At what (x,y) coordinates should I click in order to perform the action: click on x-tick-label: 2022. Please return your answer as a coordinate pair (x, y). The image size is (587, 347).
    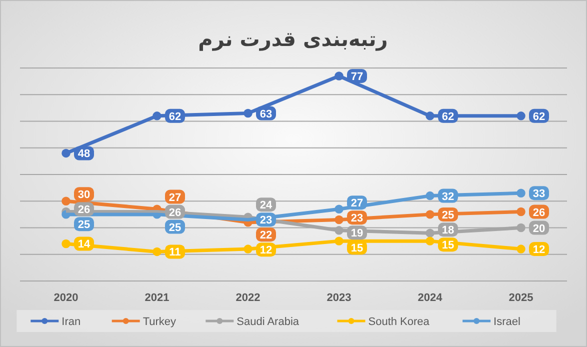
    Looking at the image, I should click on (248, 298).